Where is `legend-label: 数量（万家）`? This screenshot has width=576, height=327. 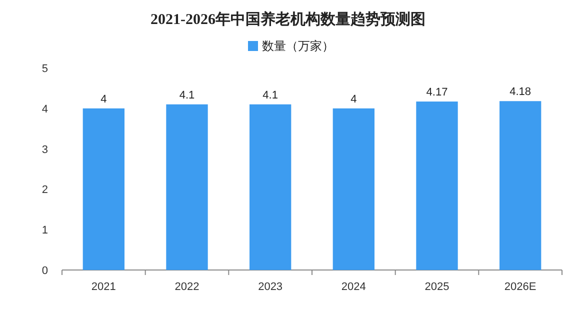 legend-label: 数量（万家） is located at coordinates (298, 46).